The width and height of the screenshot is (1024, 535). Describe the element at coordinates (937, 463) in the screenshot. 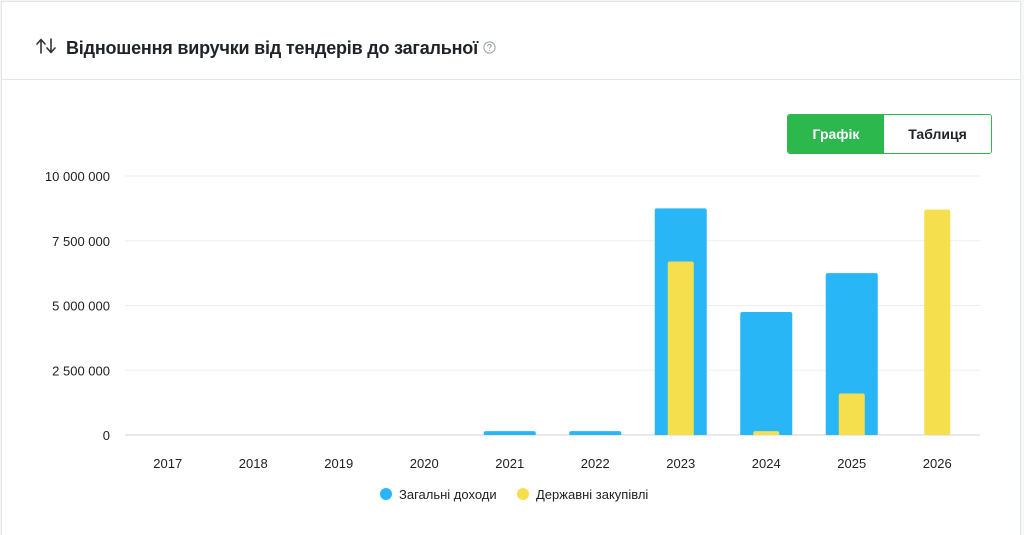

I see `x-tick-label: 2026` at that location.